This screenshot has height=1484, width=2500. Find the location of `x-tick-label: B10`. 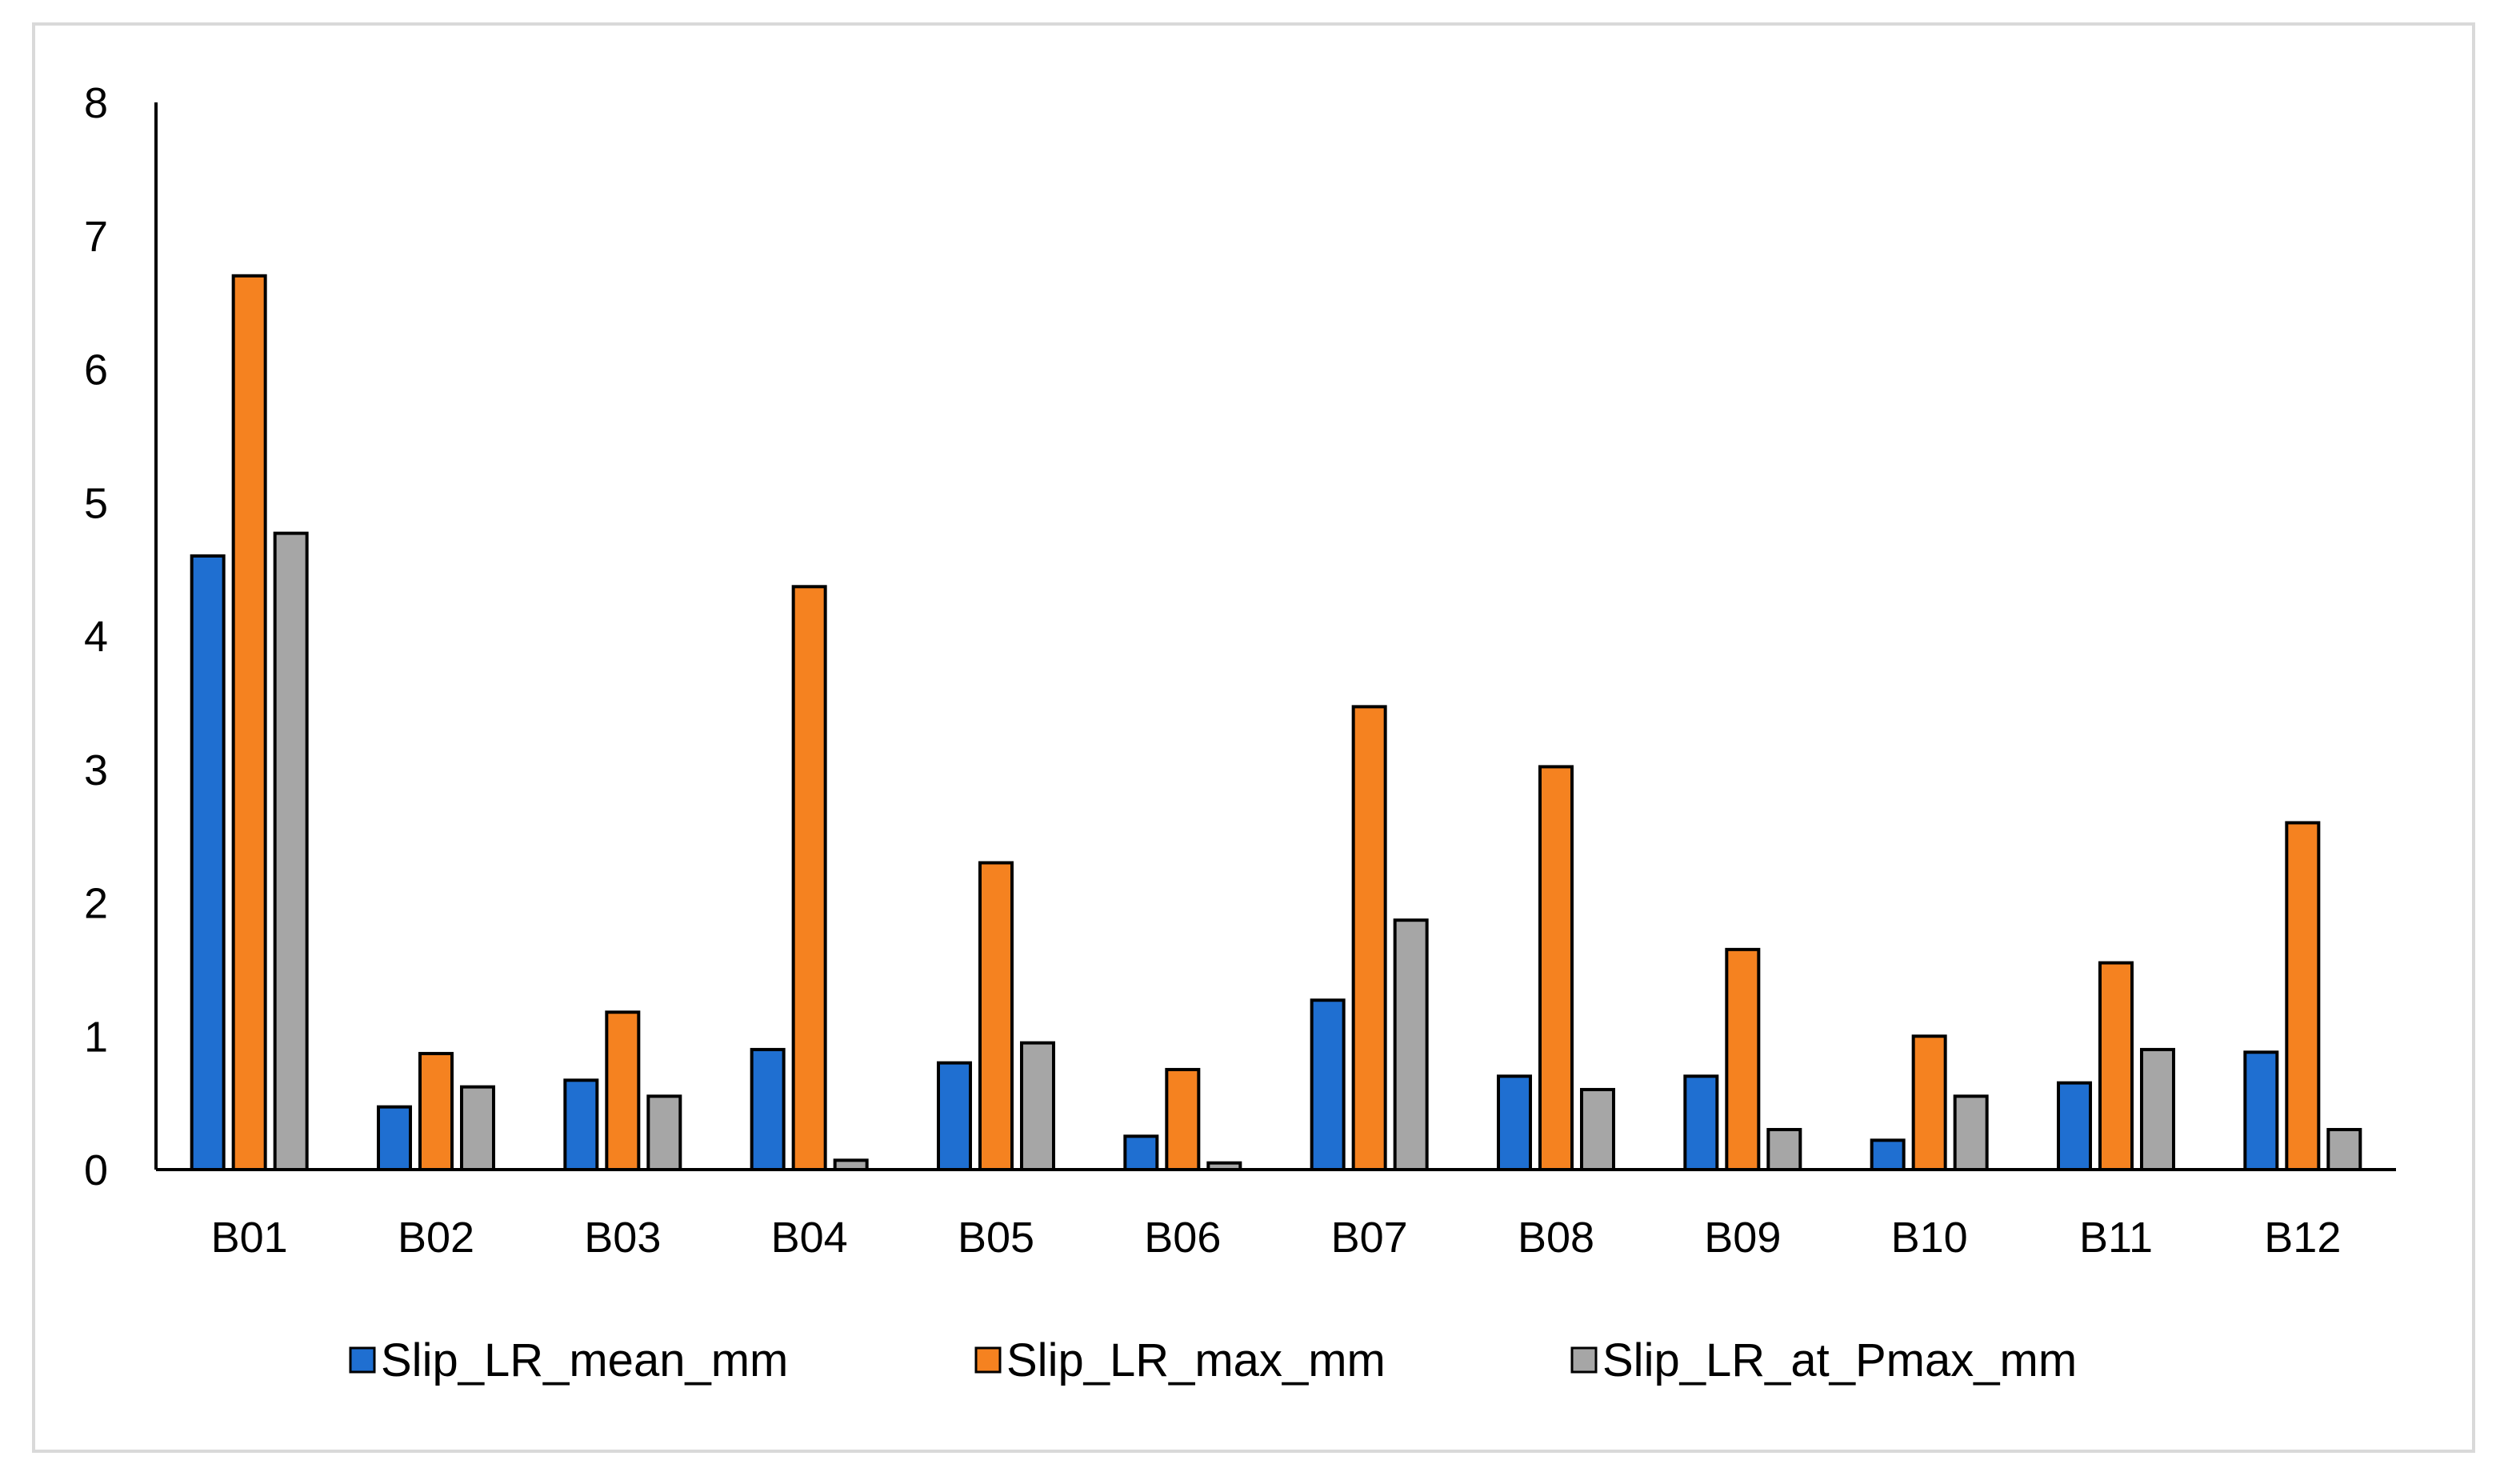

x-tick-label: B10 is located at coordinates (1929, 1238).